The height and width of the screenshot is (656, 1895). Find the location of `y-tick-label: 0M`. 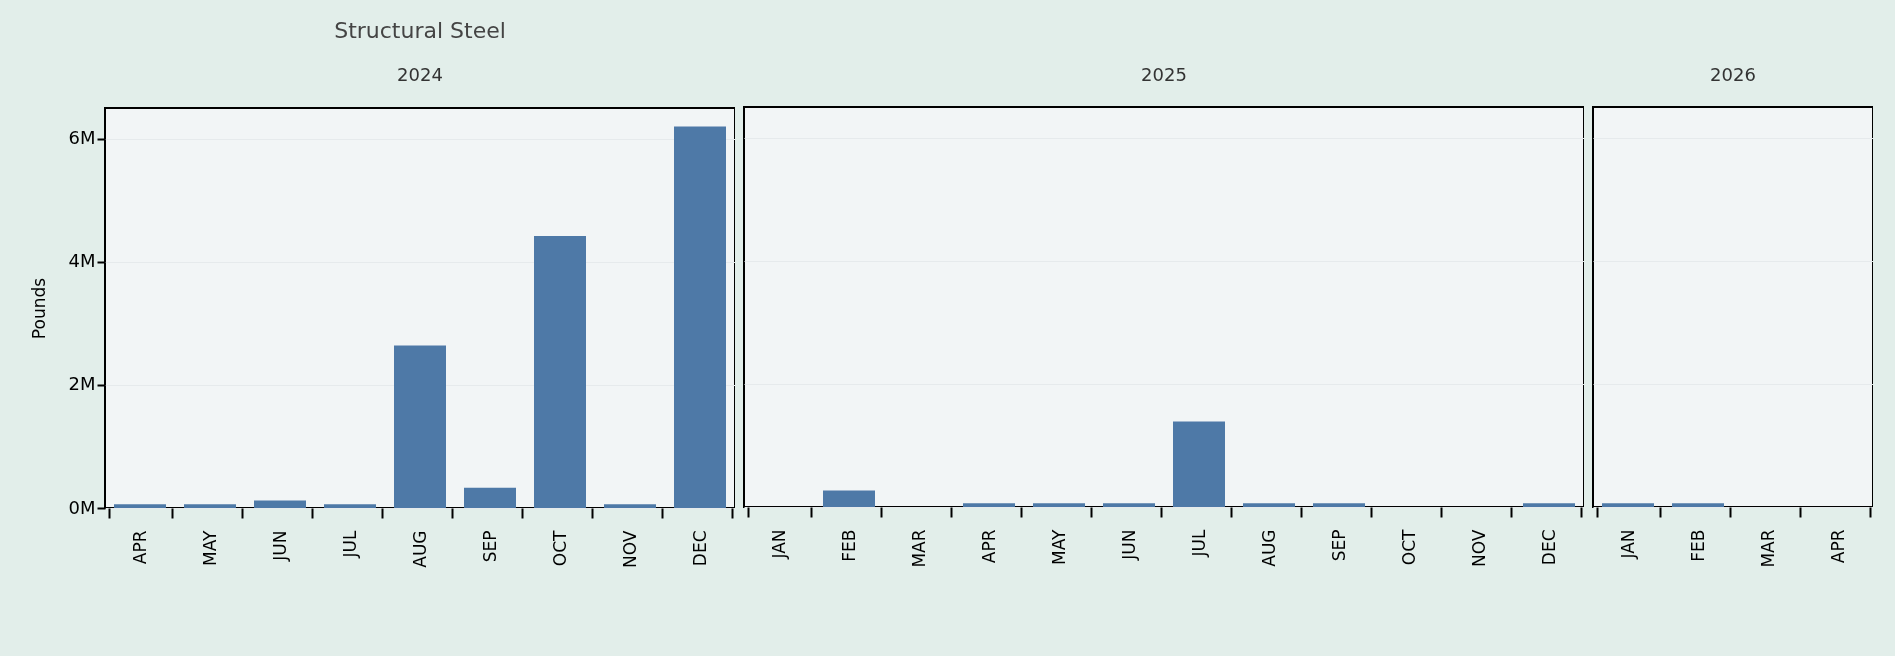

y-tick-label: 0M is located at coordinates (82, 507).